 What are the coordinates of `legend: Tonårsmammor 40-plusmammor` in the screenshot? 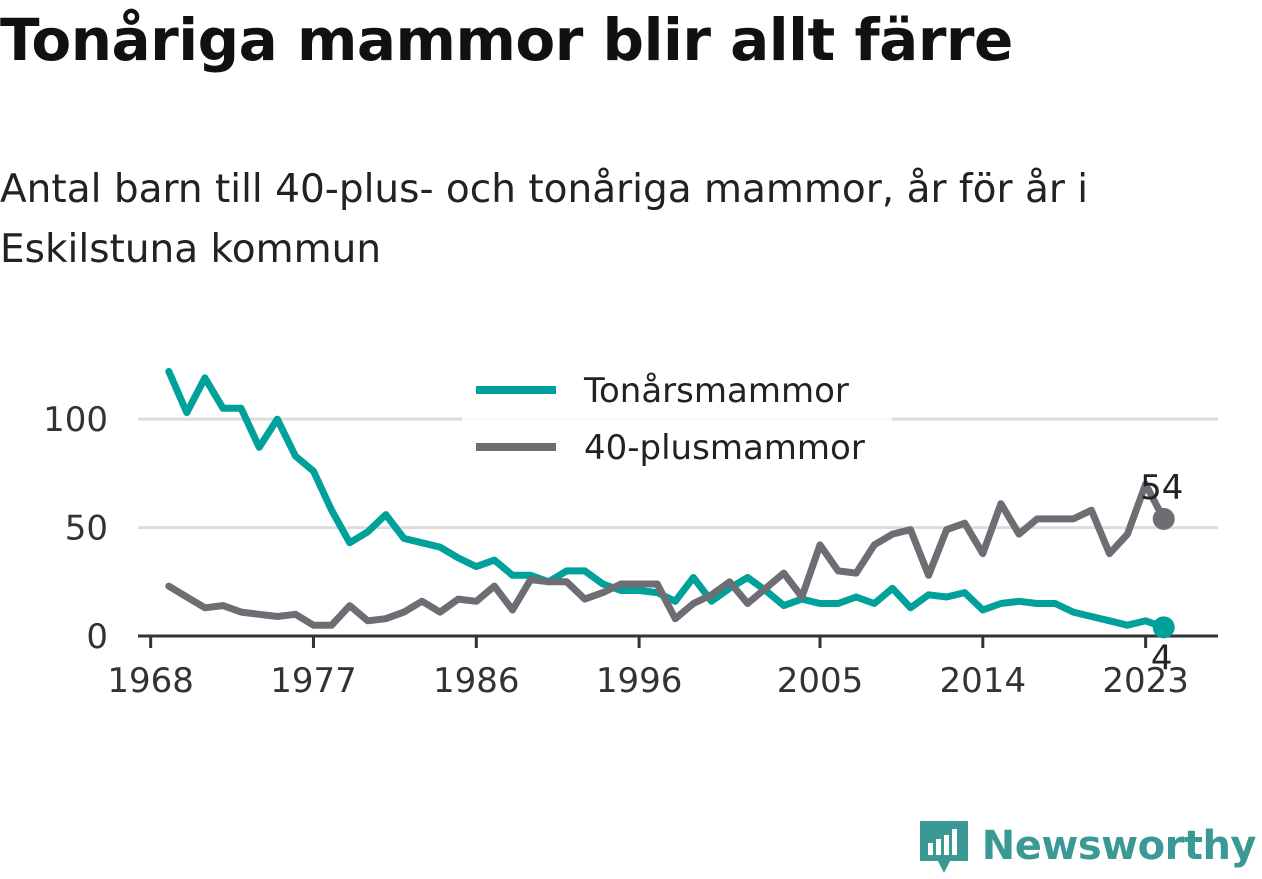 It's located at (677, 421).